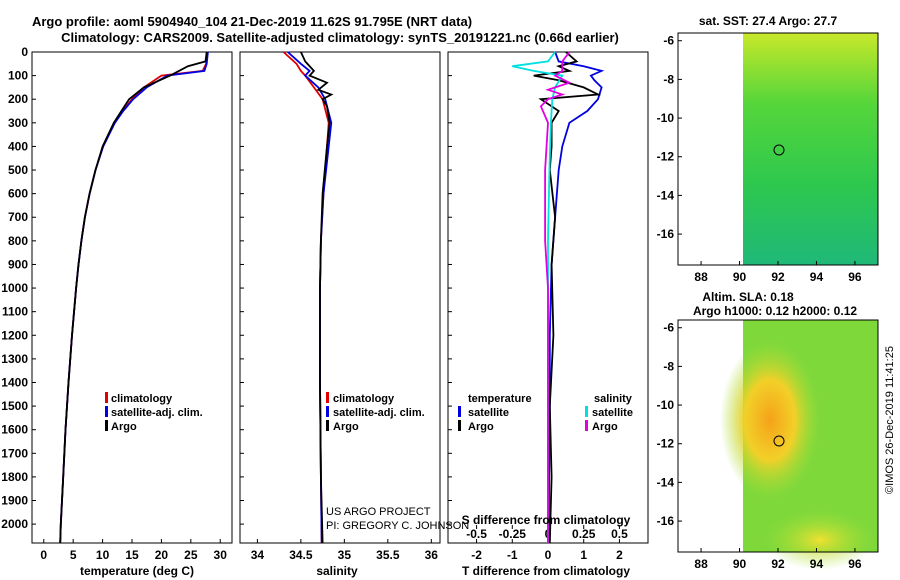  What do you see at coordinates (221, 555) in the screenshot?
I see `x-tick-label: 30` at bounding box center [221, 555].